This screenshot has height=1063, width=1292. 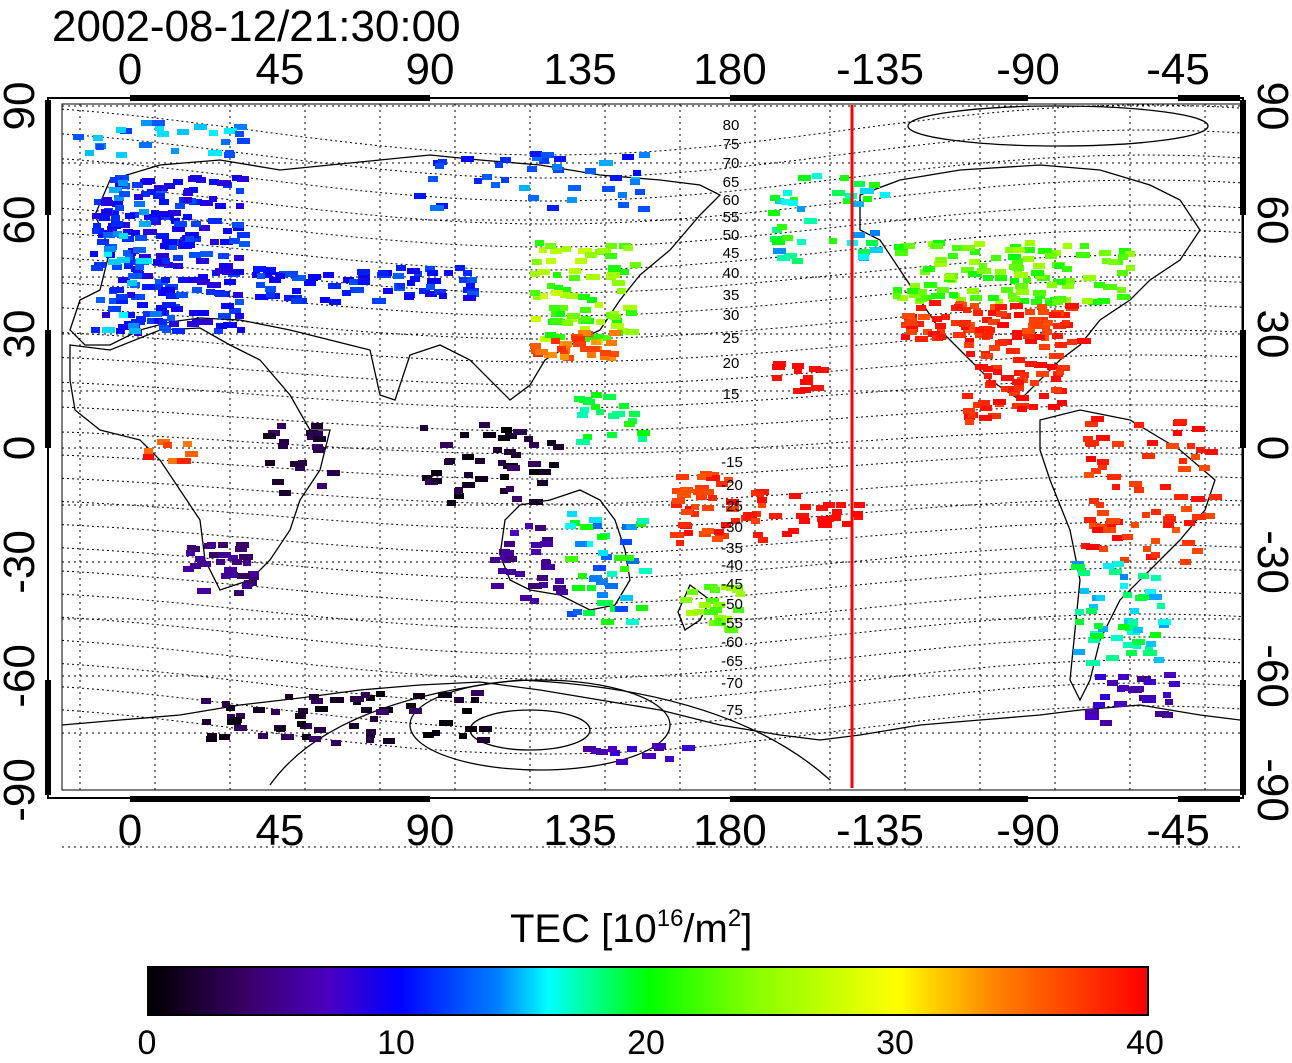 I want to click on colorbar-title-unit-exponent: 2, so click(x=734, y=918).